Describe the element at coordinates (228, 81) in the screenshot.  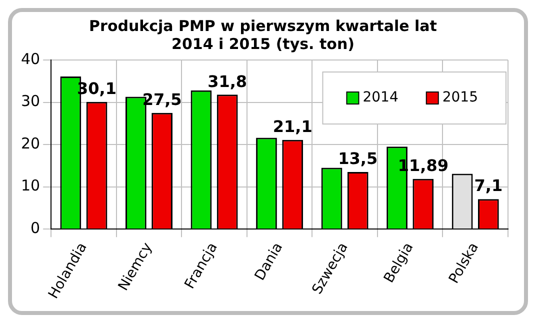
I see `data-label: 31,8` at that location.